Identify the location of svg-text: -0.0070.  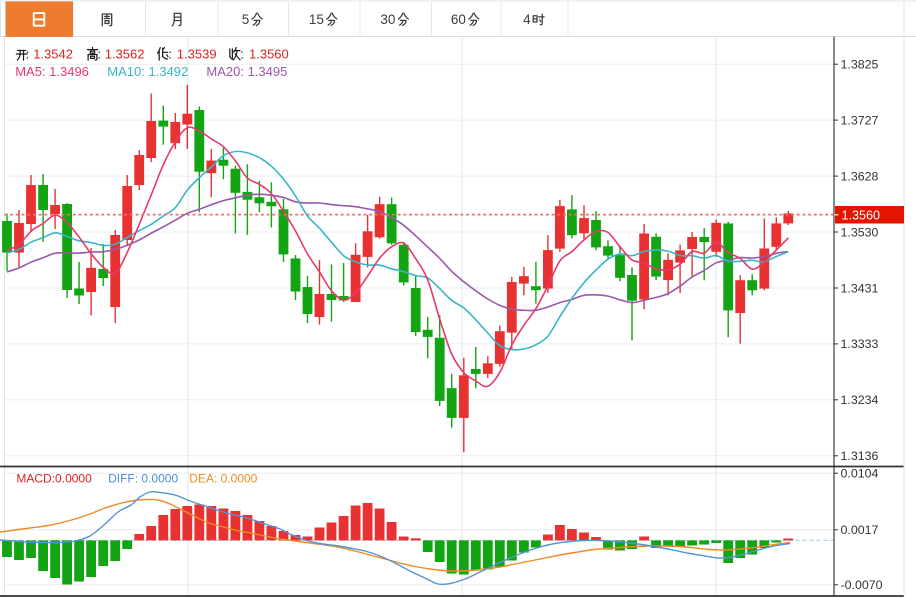
(862, 585).